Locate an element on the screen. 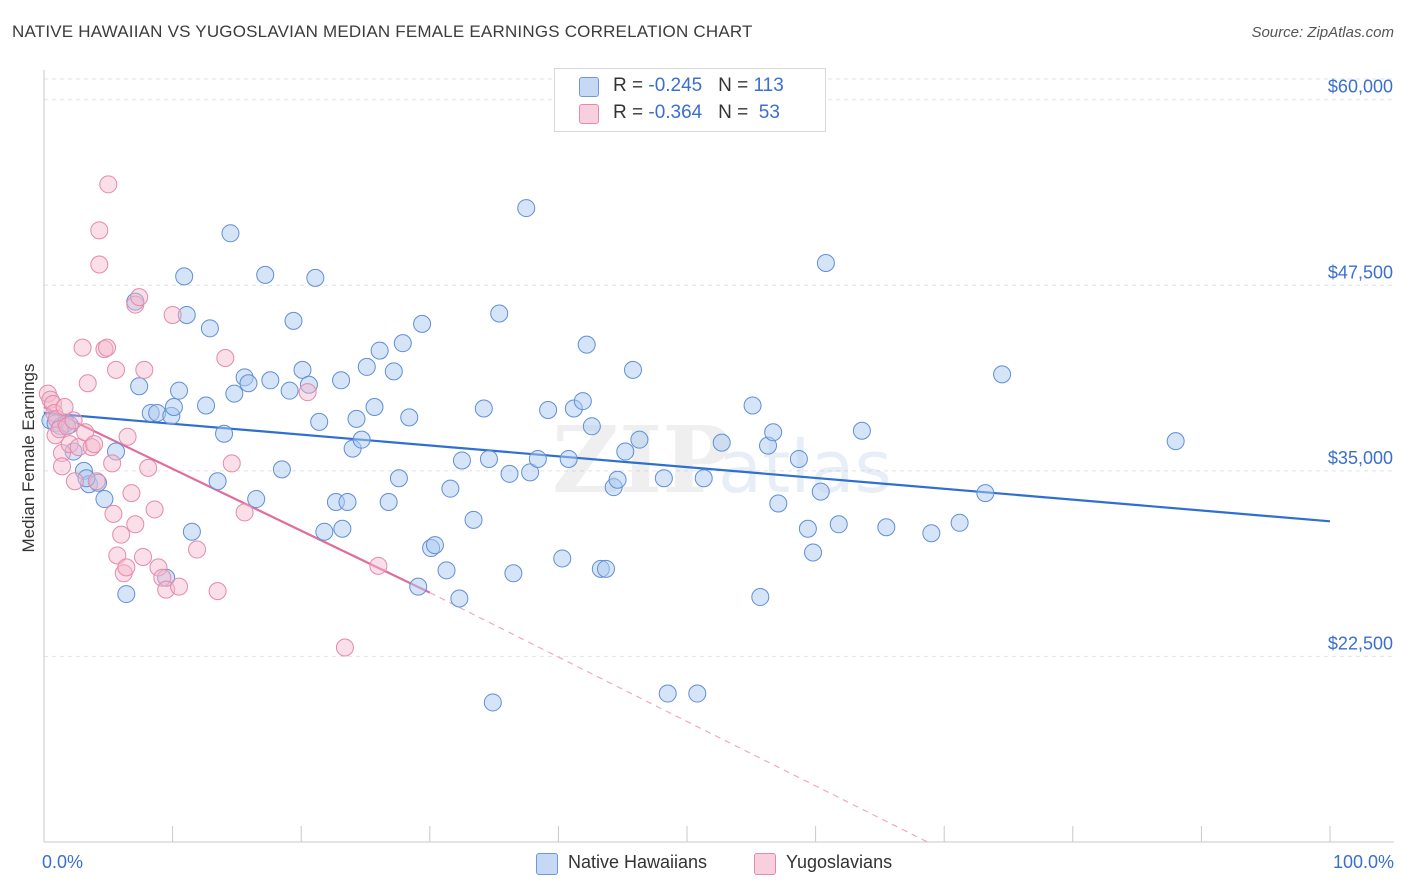  y-tick-label-0: $22,500 is located at coordinates (1360, 643).